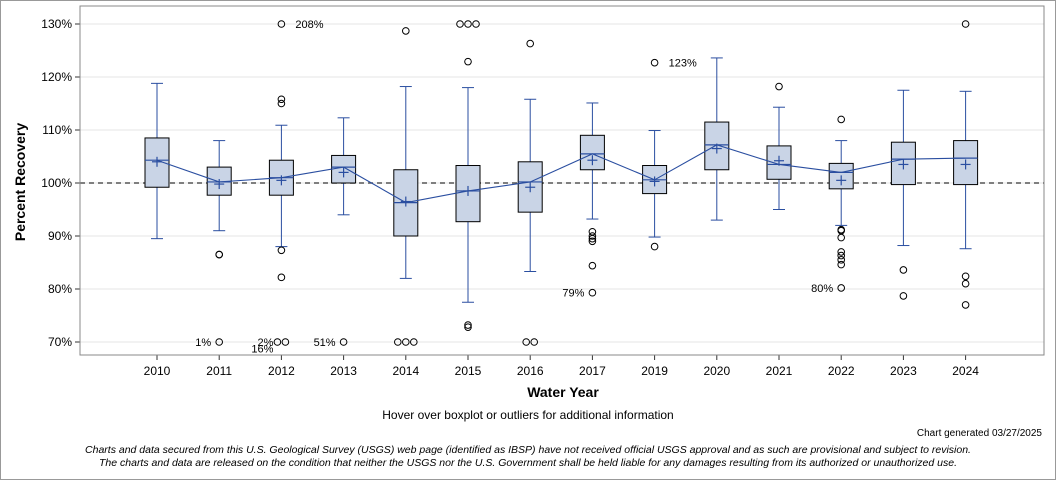  I want to click on annotation-label: 1%, so click(203, 343).